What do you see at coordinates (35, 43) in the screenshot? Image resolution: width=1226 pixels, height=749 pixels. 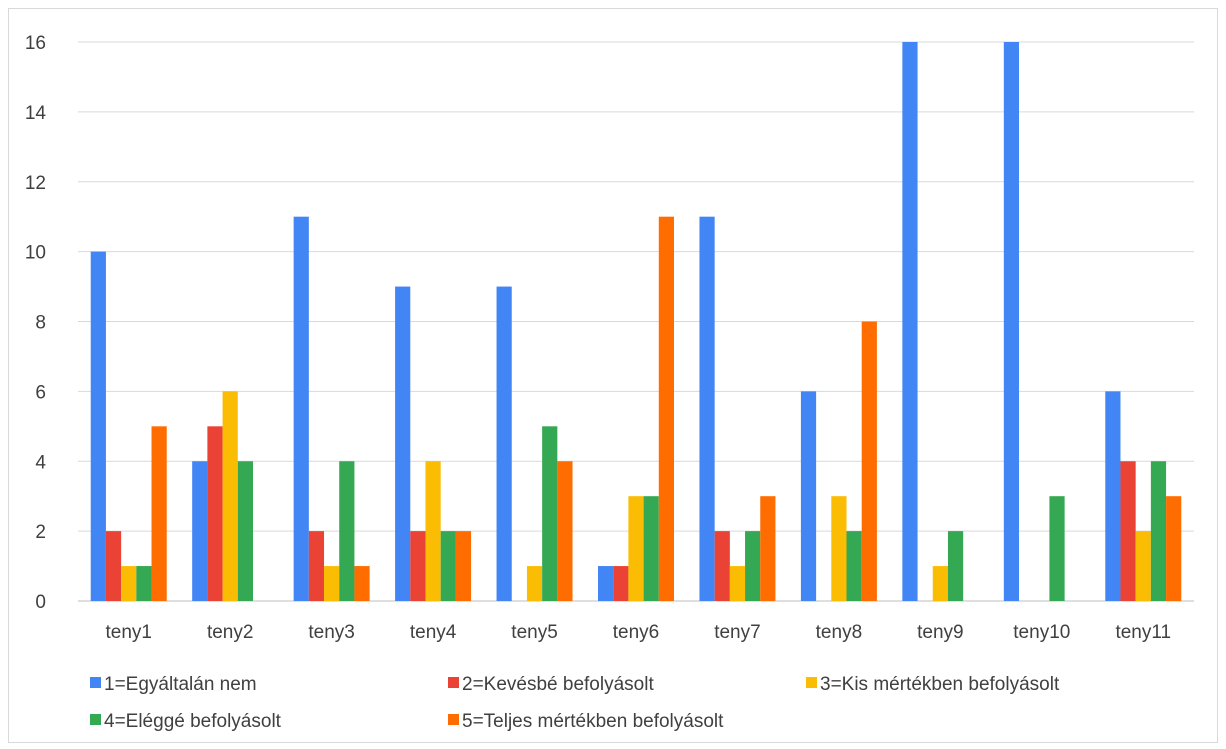 I see `y-tick-label: 16` at bounding box center [35, 43].